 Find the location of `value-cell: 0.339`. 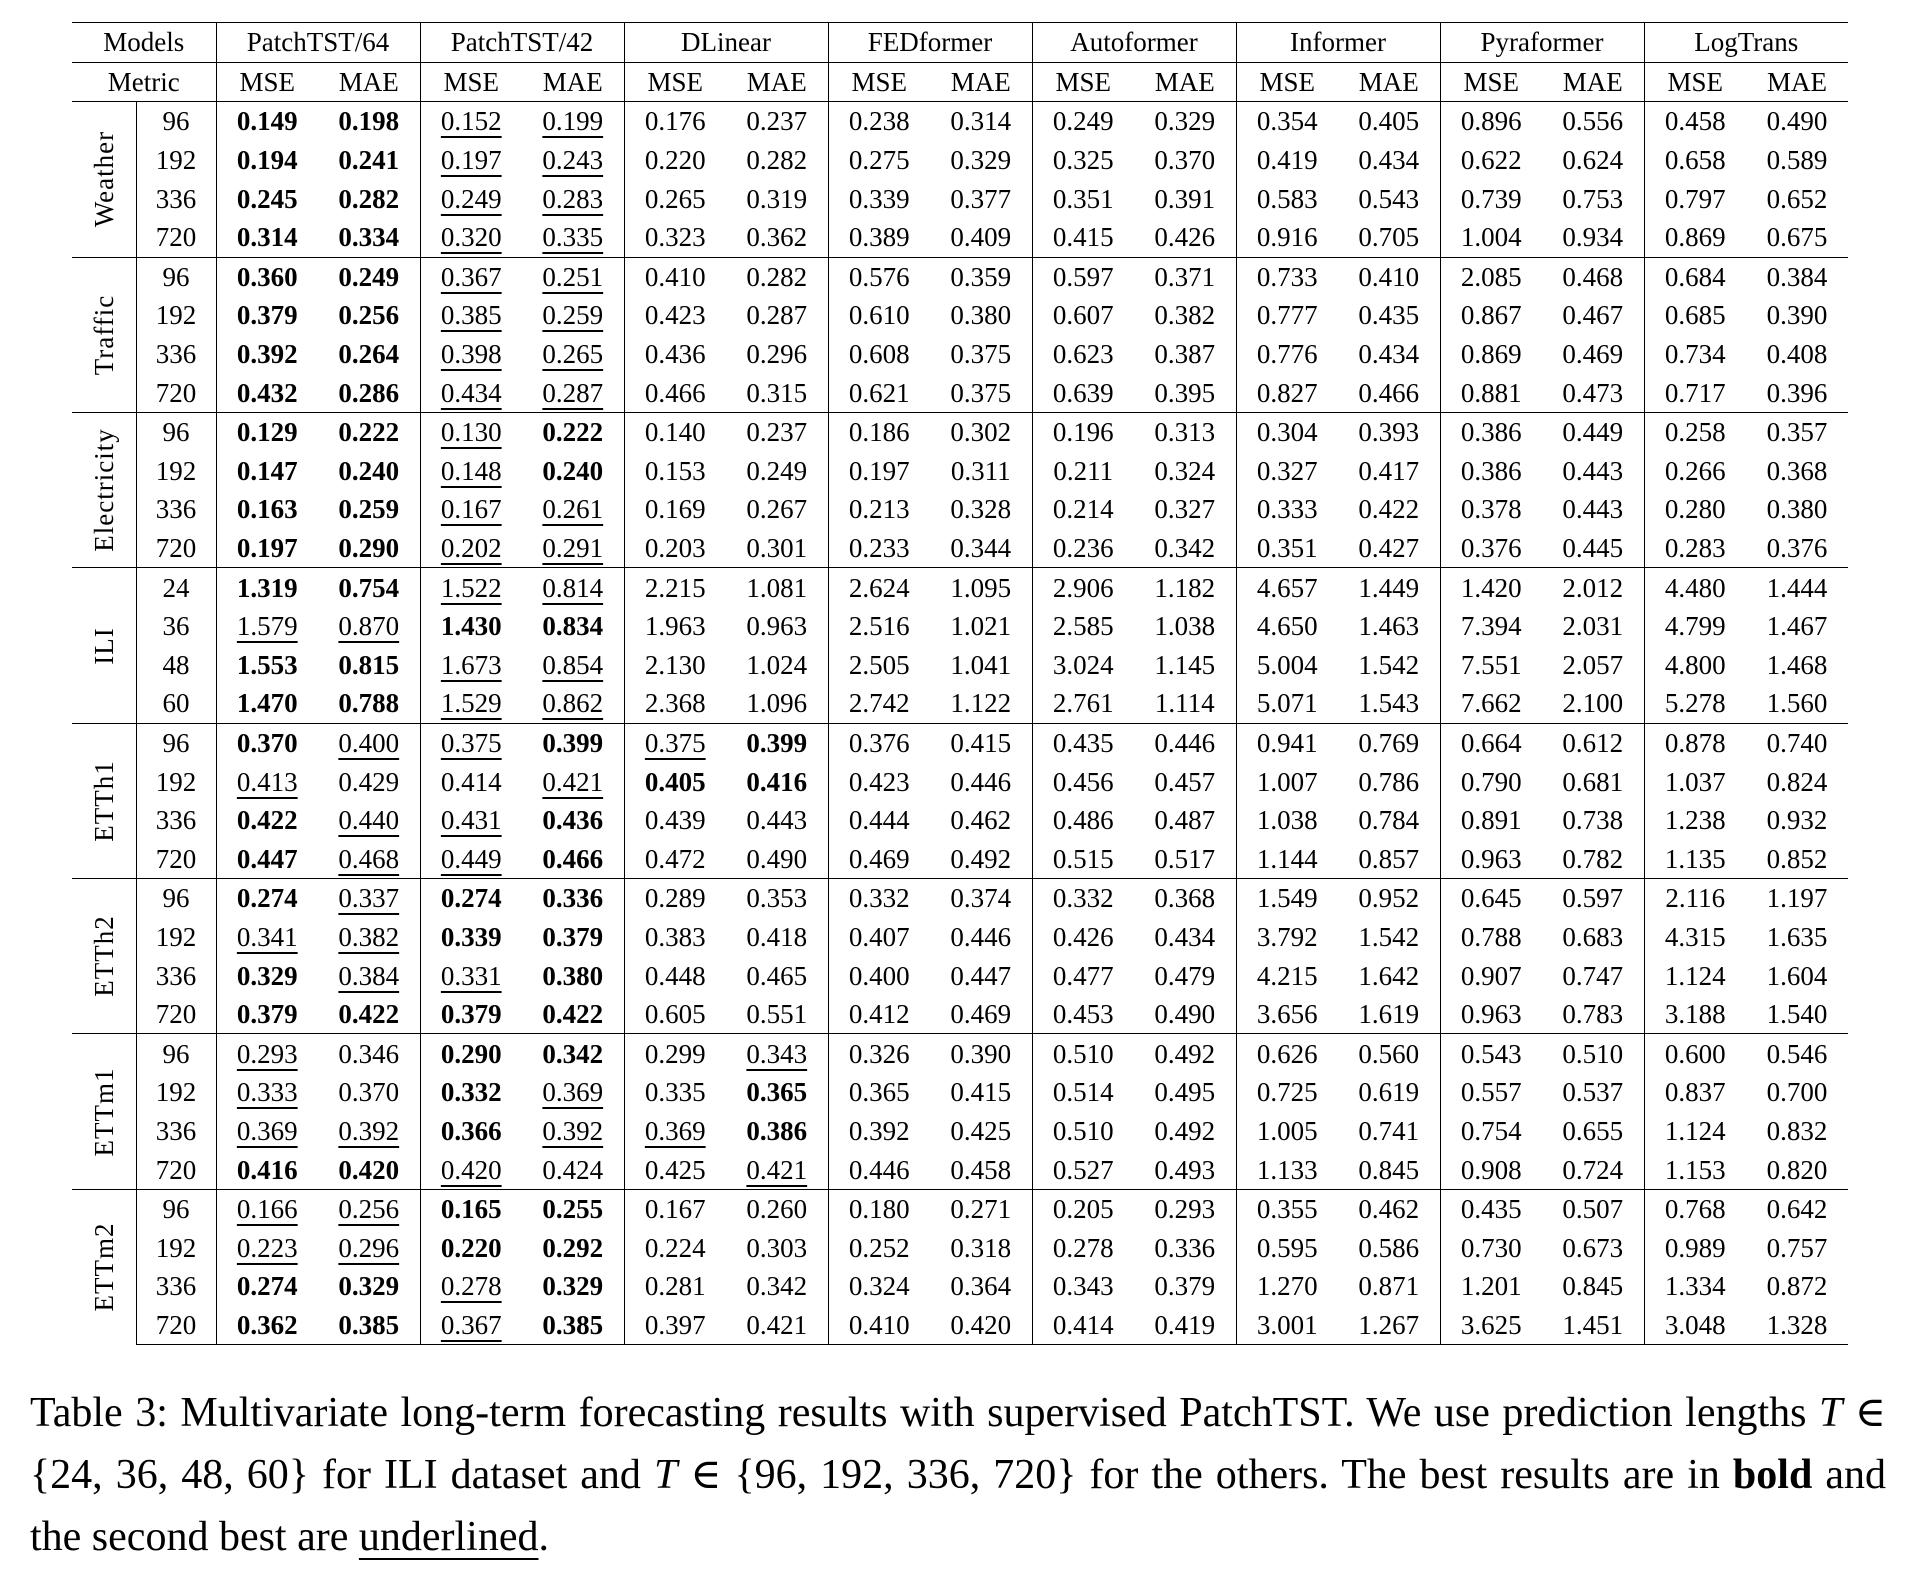

value-cell: 0.339 is located at coordinates (878, 198).